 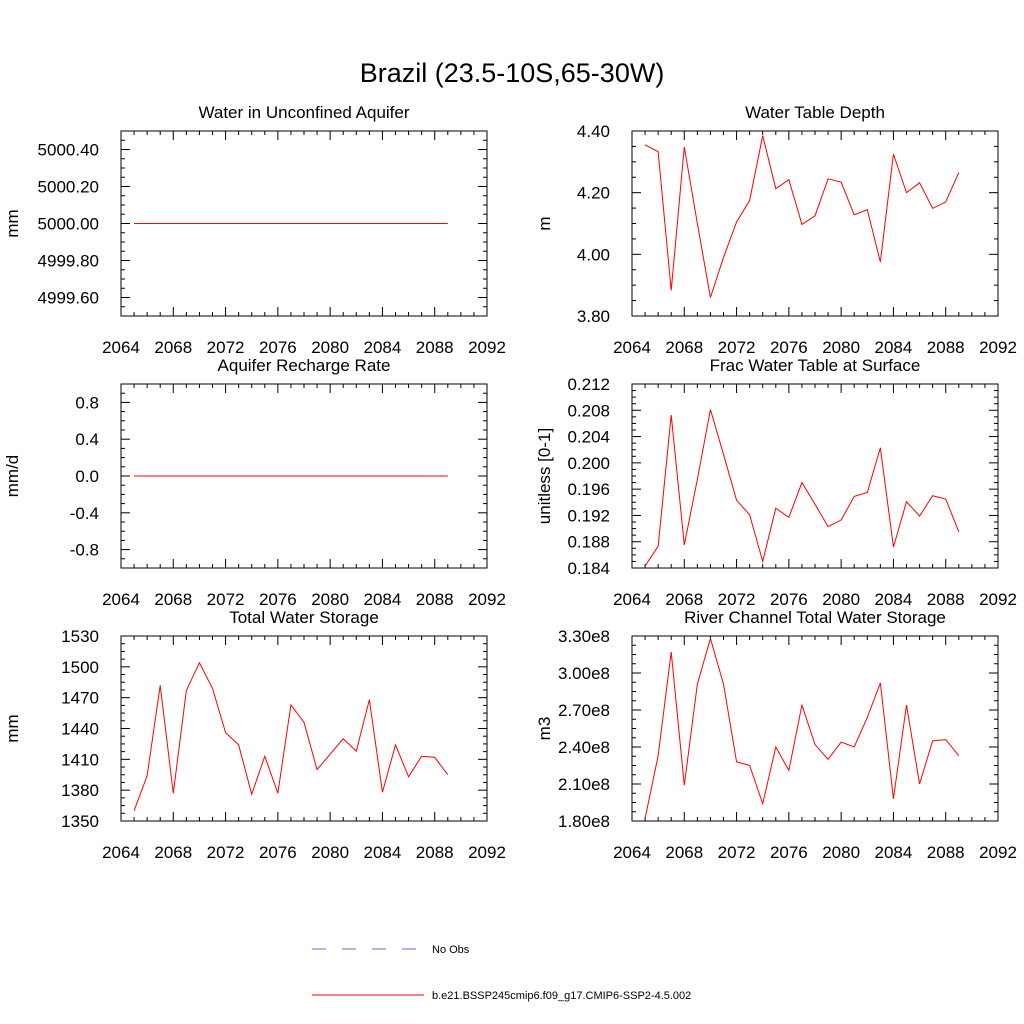 What do you see at coordinates (588, 542) in the screenshot?
I see `y-tick-label: 0.188` at bounding box center [588, 542].